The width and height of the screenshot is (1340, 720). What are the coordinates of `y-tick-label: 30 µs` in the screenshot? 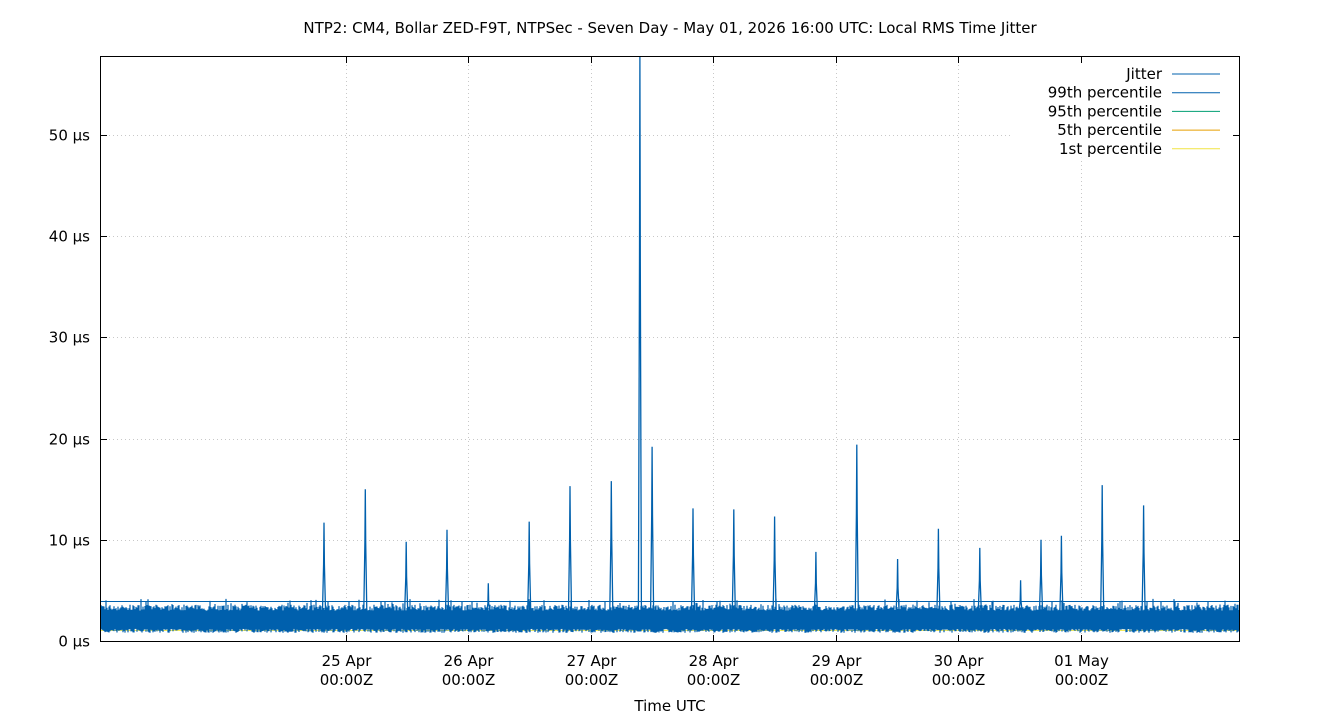 It's located at (69, 338).